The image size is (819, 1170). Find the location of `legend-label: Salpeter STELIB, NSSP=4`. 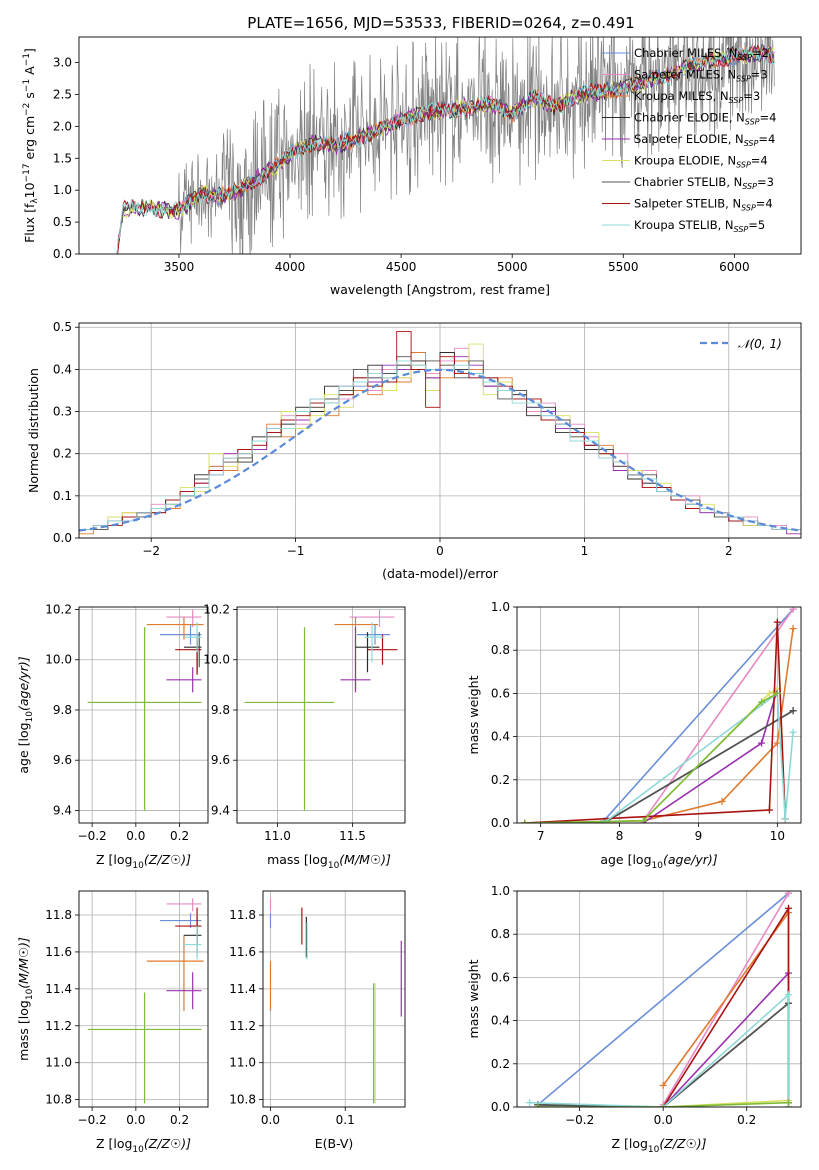

legend-label: Salpeter STELIB, NSSP=4 is located at coordinates (703, 205).